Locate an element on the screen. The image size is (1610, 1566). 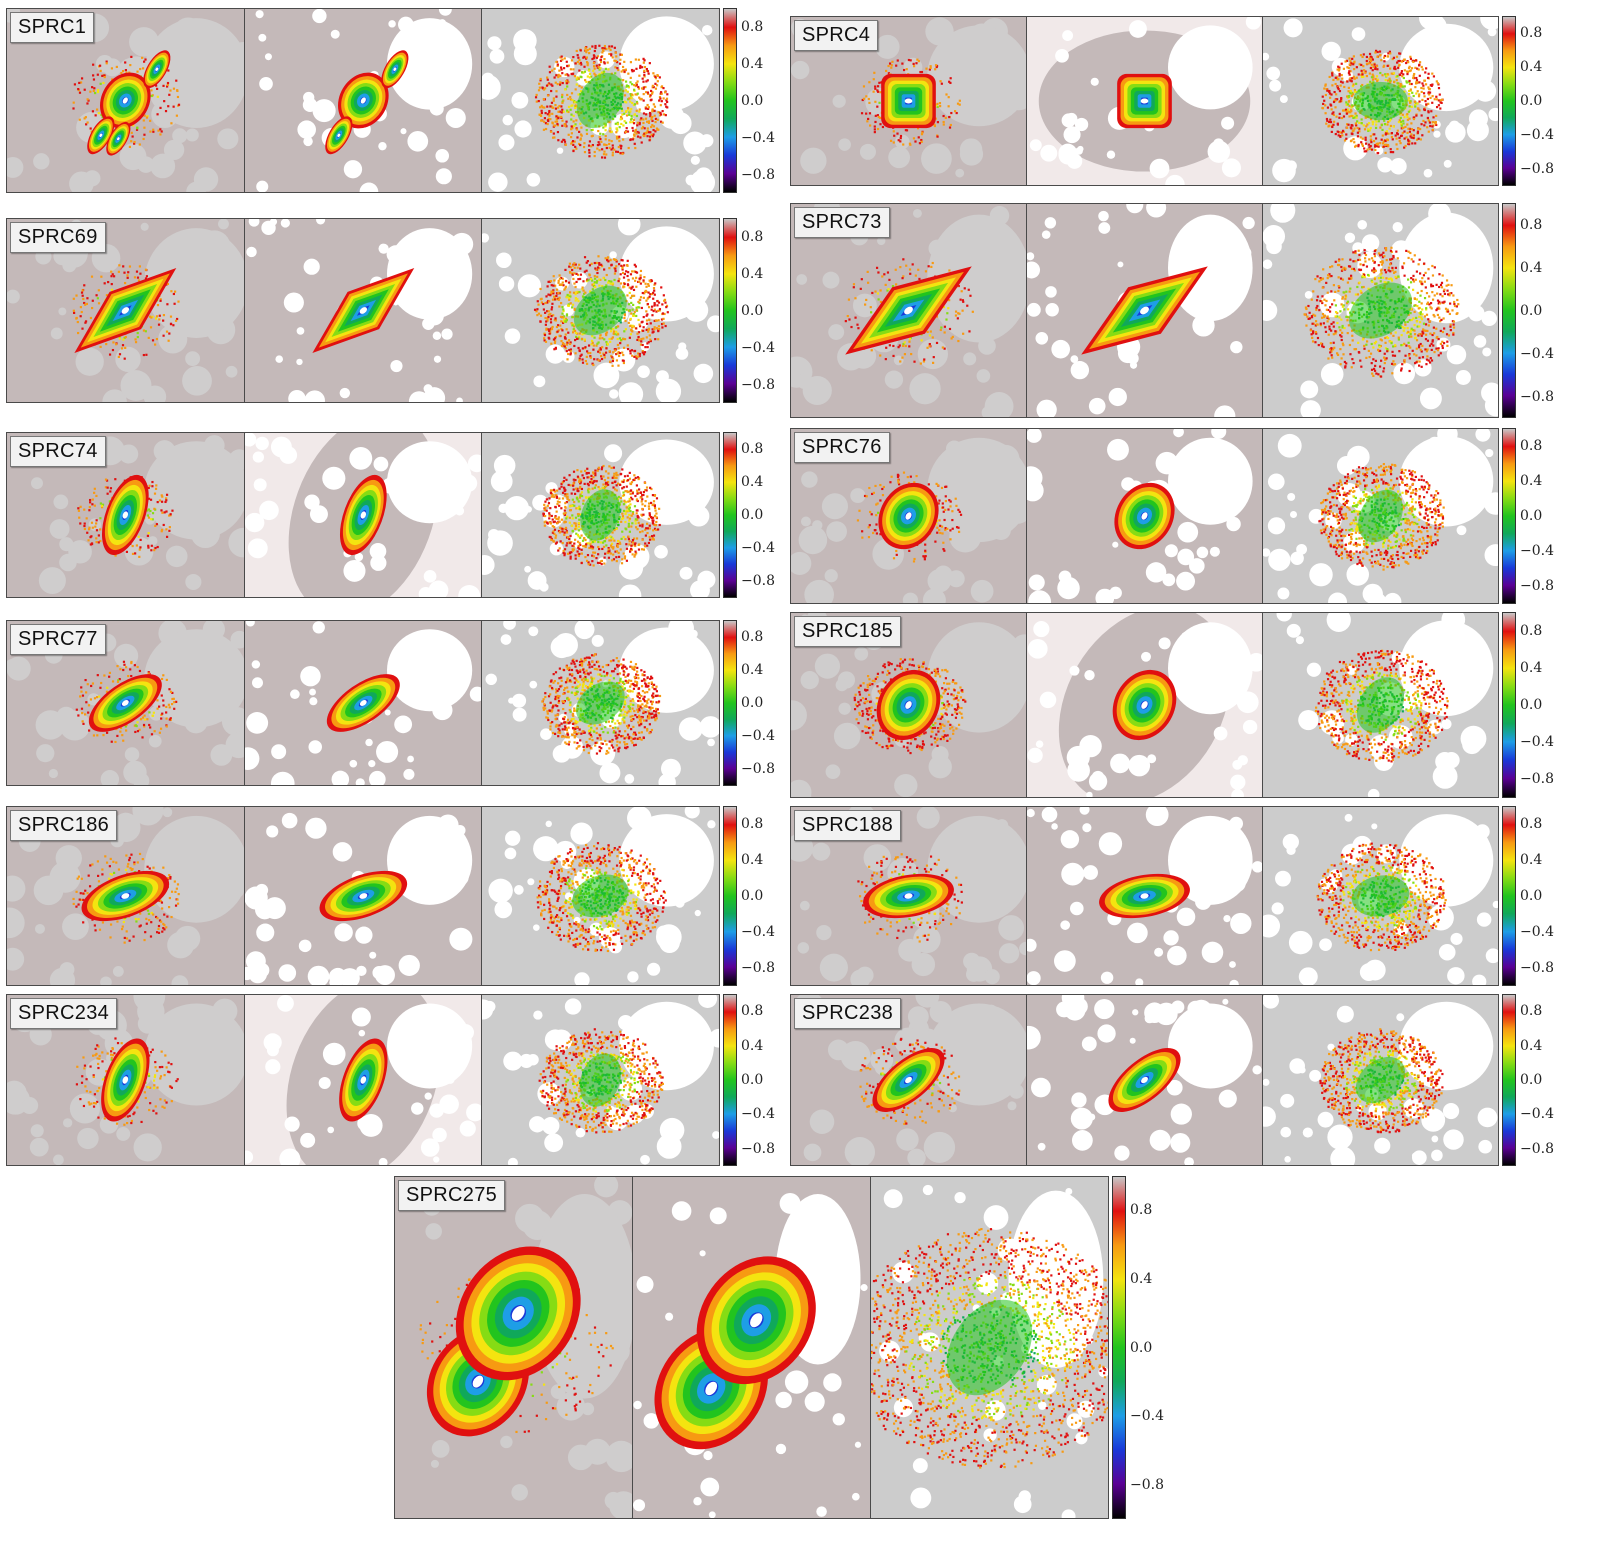
galaxy-label: SPRC77 is located at coordinates (58, 639).